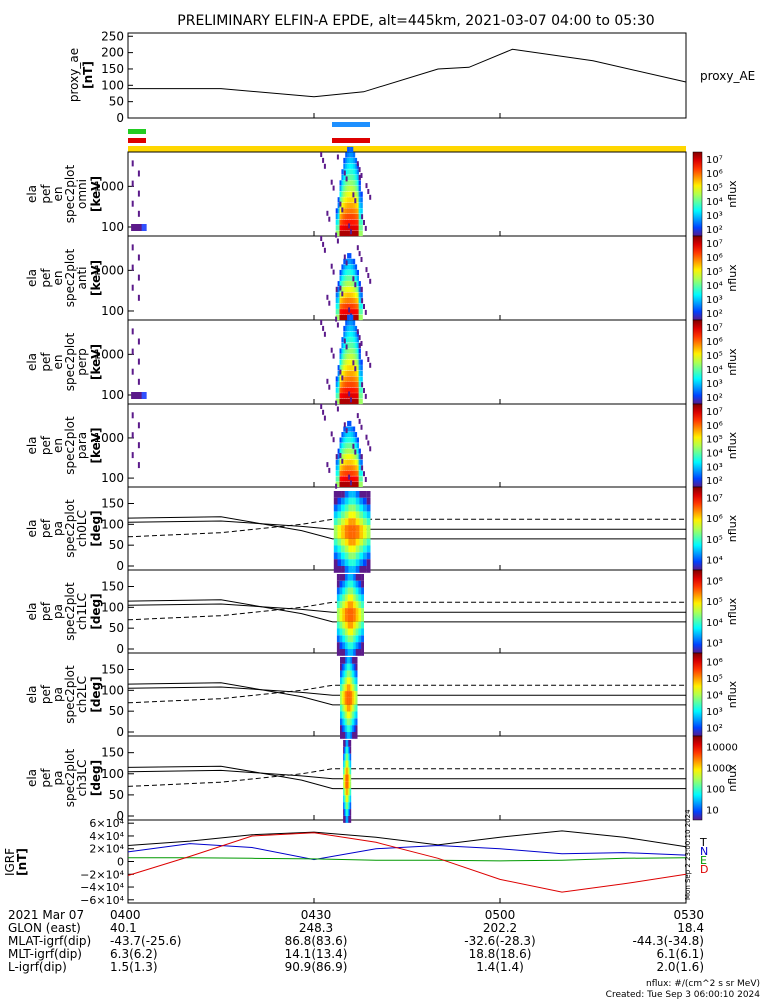  What do you see at coordinates (112, 227) in the screenshot?
I see `energy-tick-label: 100` at bounding box center [112, 227].